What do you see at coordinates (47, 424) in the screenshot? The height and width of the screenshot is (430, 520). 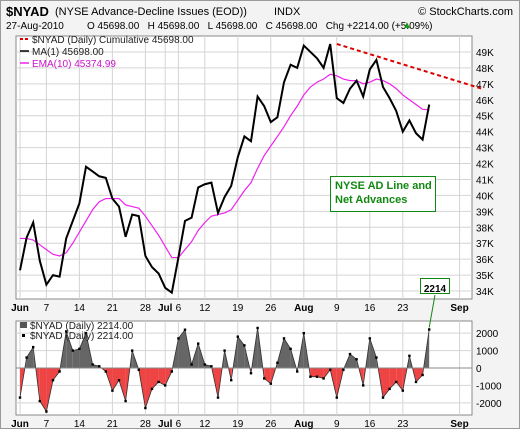 I see `lower-xtick-label: 7` at bounding box center [47, 424].